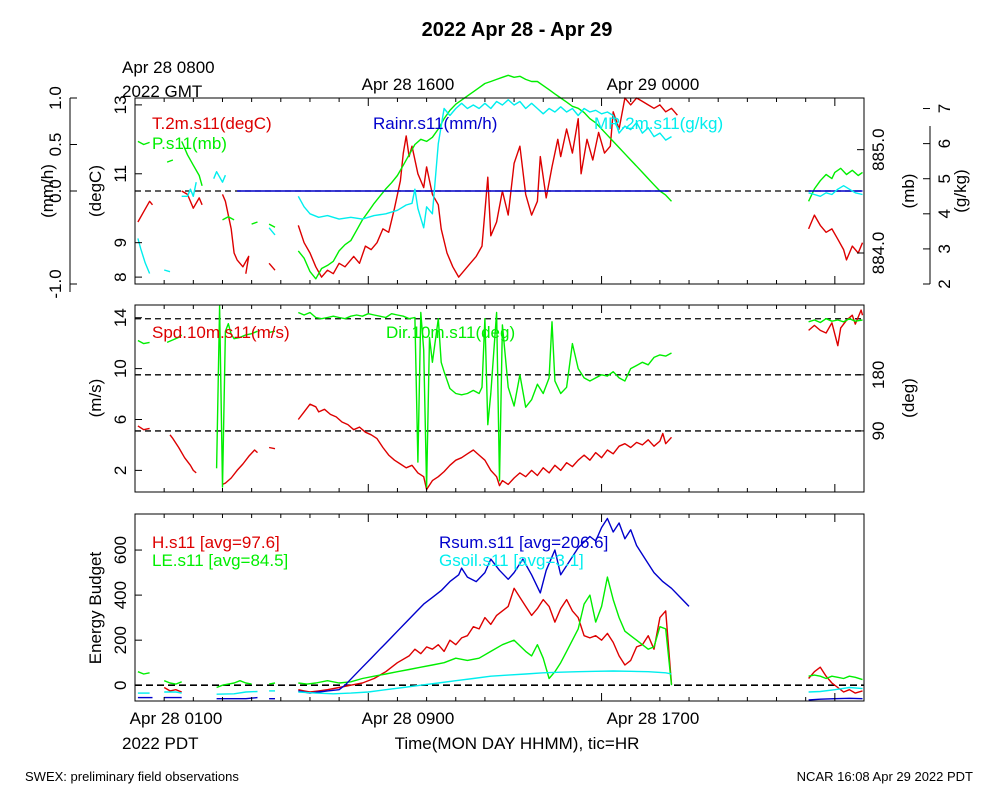 The image size is (1000, 800). Describe the element at coordinates (120, 242) in the screenshot. I see `temp-axis-9-tick-label: 9` at that location.